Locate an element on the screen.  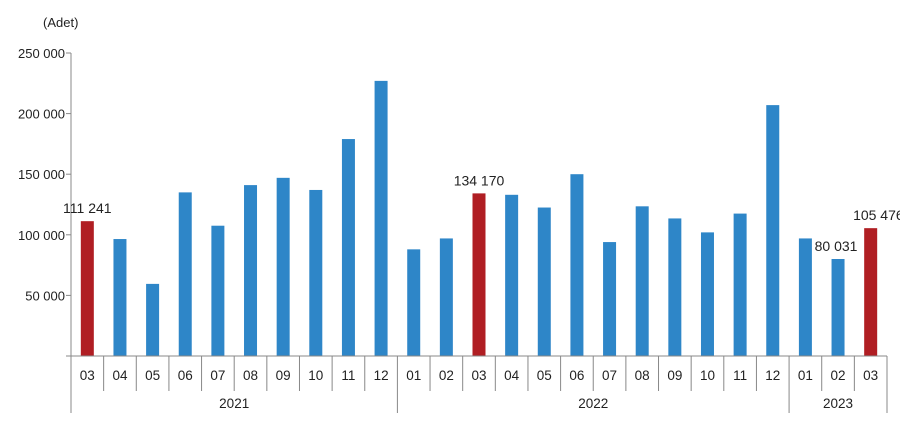
y-tick-label: 150 000 is located at coordinates (41, 174).